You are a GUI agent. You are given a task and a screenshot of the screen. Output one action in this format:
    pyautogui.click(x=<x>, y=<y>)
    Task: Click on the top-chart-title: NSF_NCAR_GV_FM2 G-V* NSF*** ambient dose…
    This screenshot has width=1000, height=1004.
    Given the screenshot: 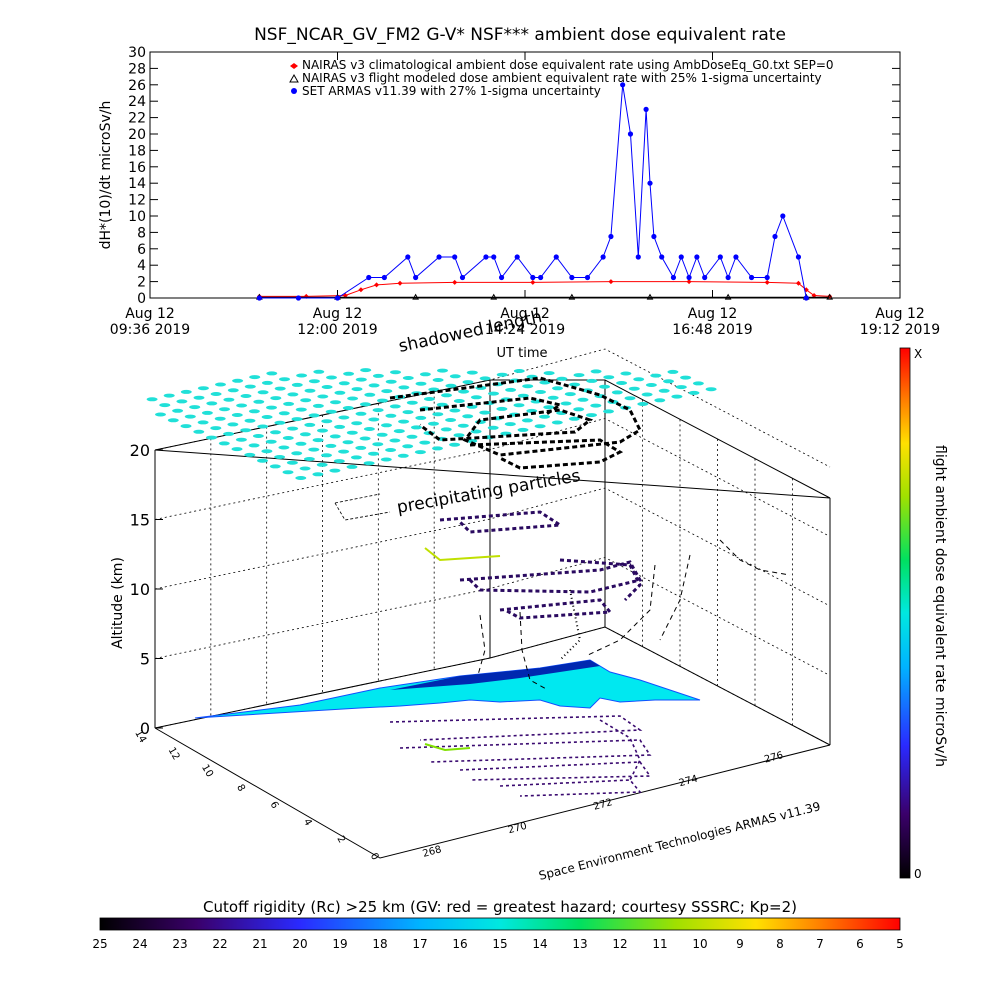 What is the action you would take?
    pyautogui.click(x=520, y=35)
    